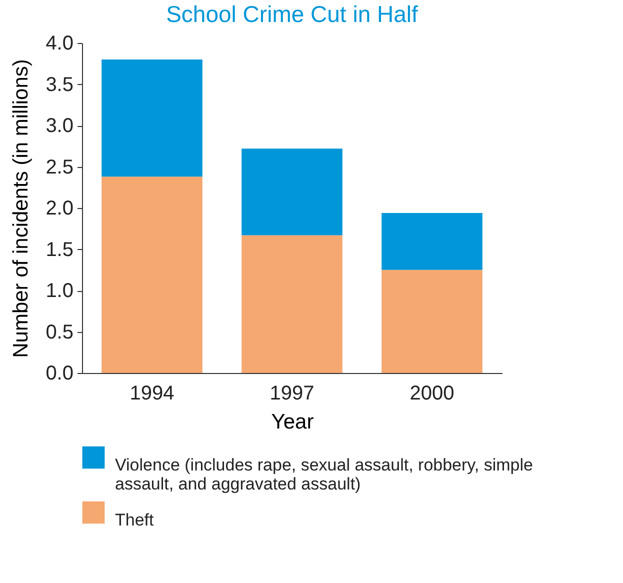 Image resolution: width=623 pixels, height=583 pixels. Describe the element at coordinates (292, 14) in the screenshot. I see `chart-title: School Crime Cut in Half` at that location.